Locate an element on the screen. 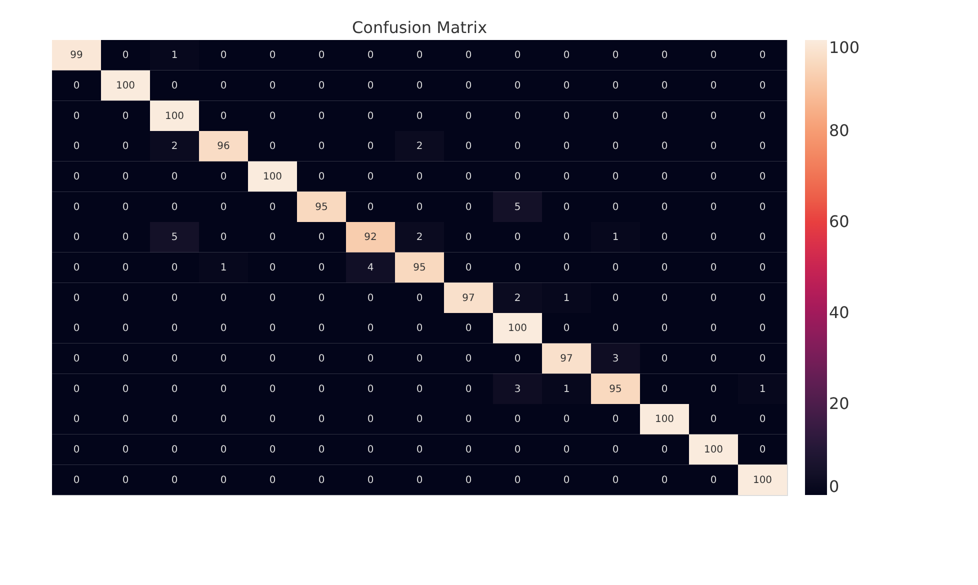 The image size is (978, 585). data-label: 2 is located at coordinates (419, 146).